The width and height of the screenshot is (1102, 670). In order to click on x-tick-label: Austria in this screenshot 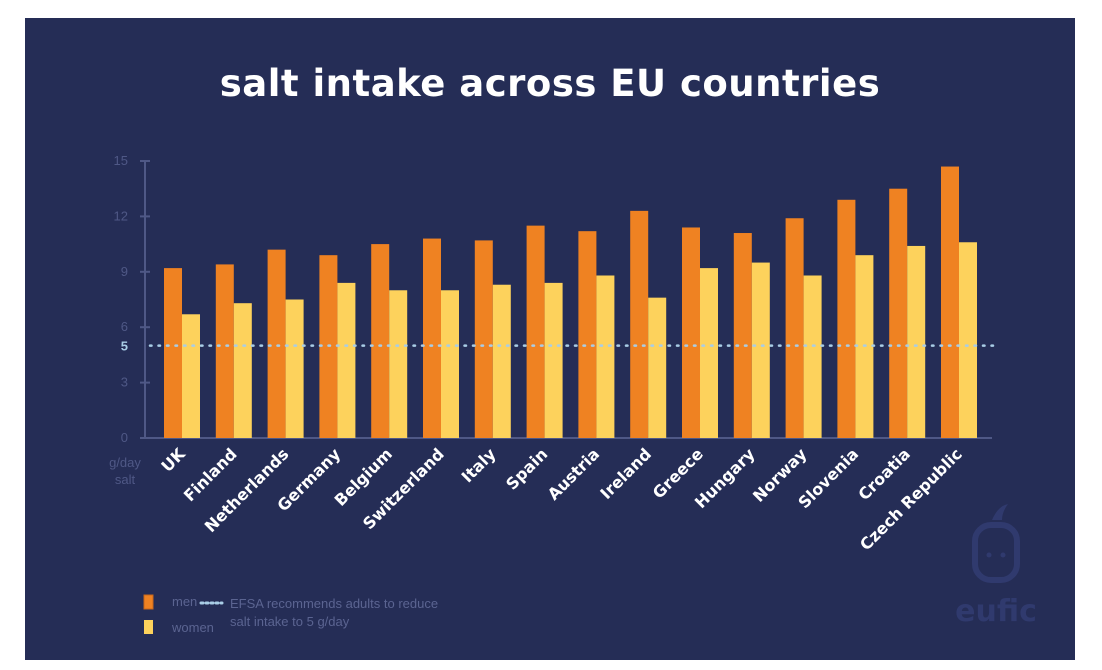, I will do `click(573, 473)`.